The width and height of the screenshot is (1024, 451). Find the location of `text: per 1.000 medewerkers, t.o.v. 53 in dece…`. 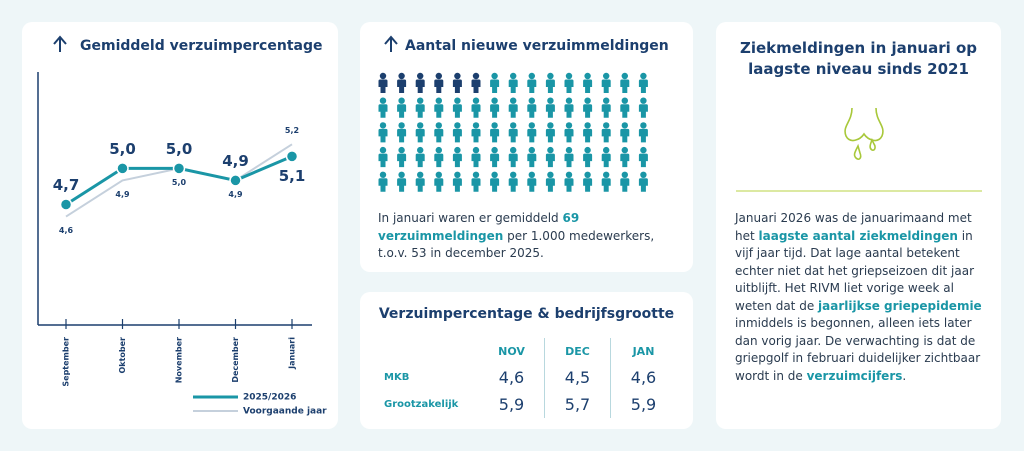

text: per 1.000 medewerkers, t.o.v. 53 in dece… is located at coordinates (516, 244).